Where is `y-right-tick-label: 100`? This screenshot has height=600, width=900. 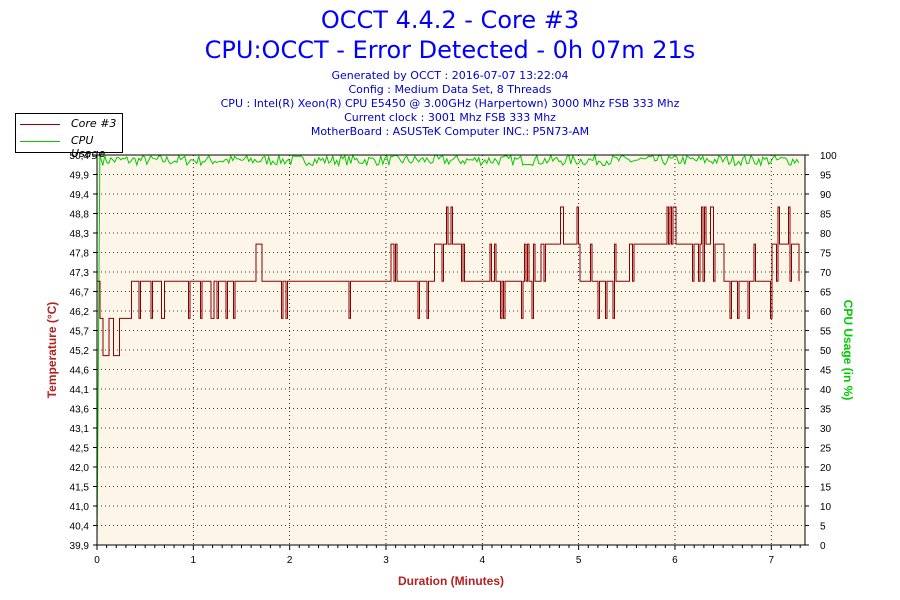 y-right-tick-label: 100 is located at coordinates (828, 156).